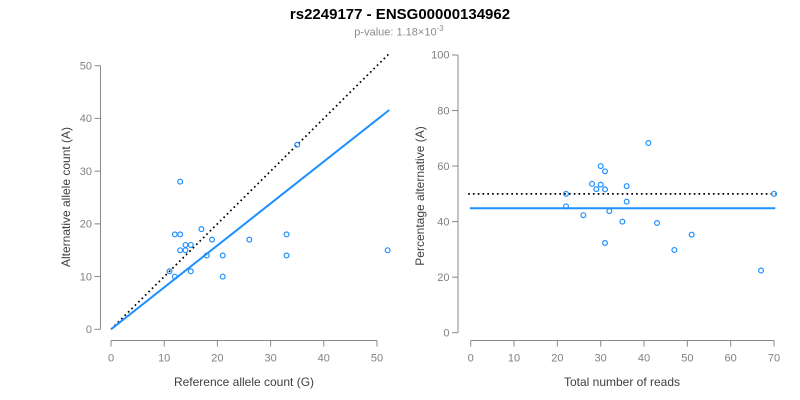 The image size is (800, 400). What do you see at coordinates (443, 111) in the screenshot?
I see `y-tick-label: 80` at bounding box center [443, 111].